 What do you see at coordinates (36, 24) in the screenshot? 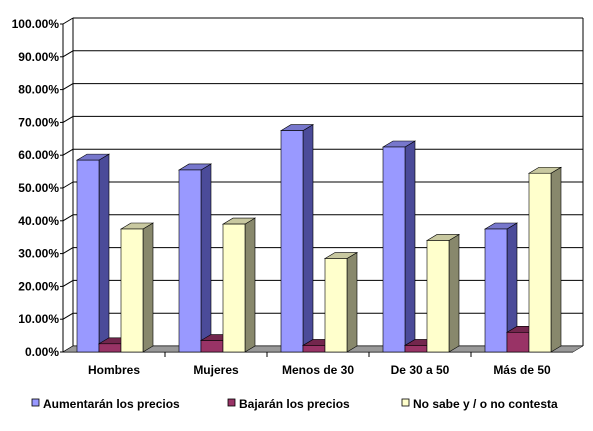
I see `y-tick-label: 100.00%` at bounding box center [36, 24].